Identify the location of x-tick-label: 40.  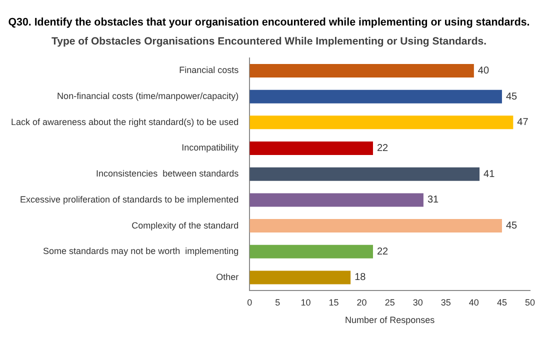
(473, 302).